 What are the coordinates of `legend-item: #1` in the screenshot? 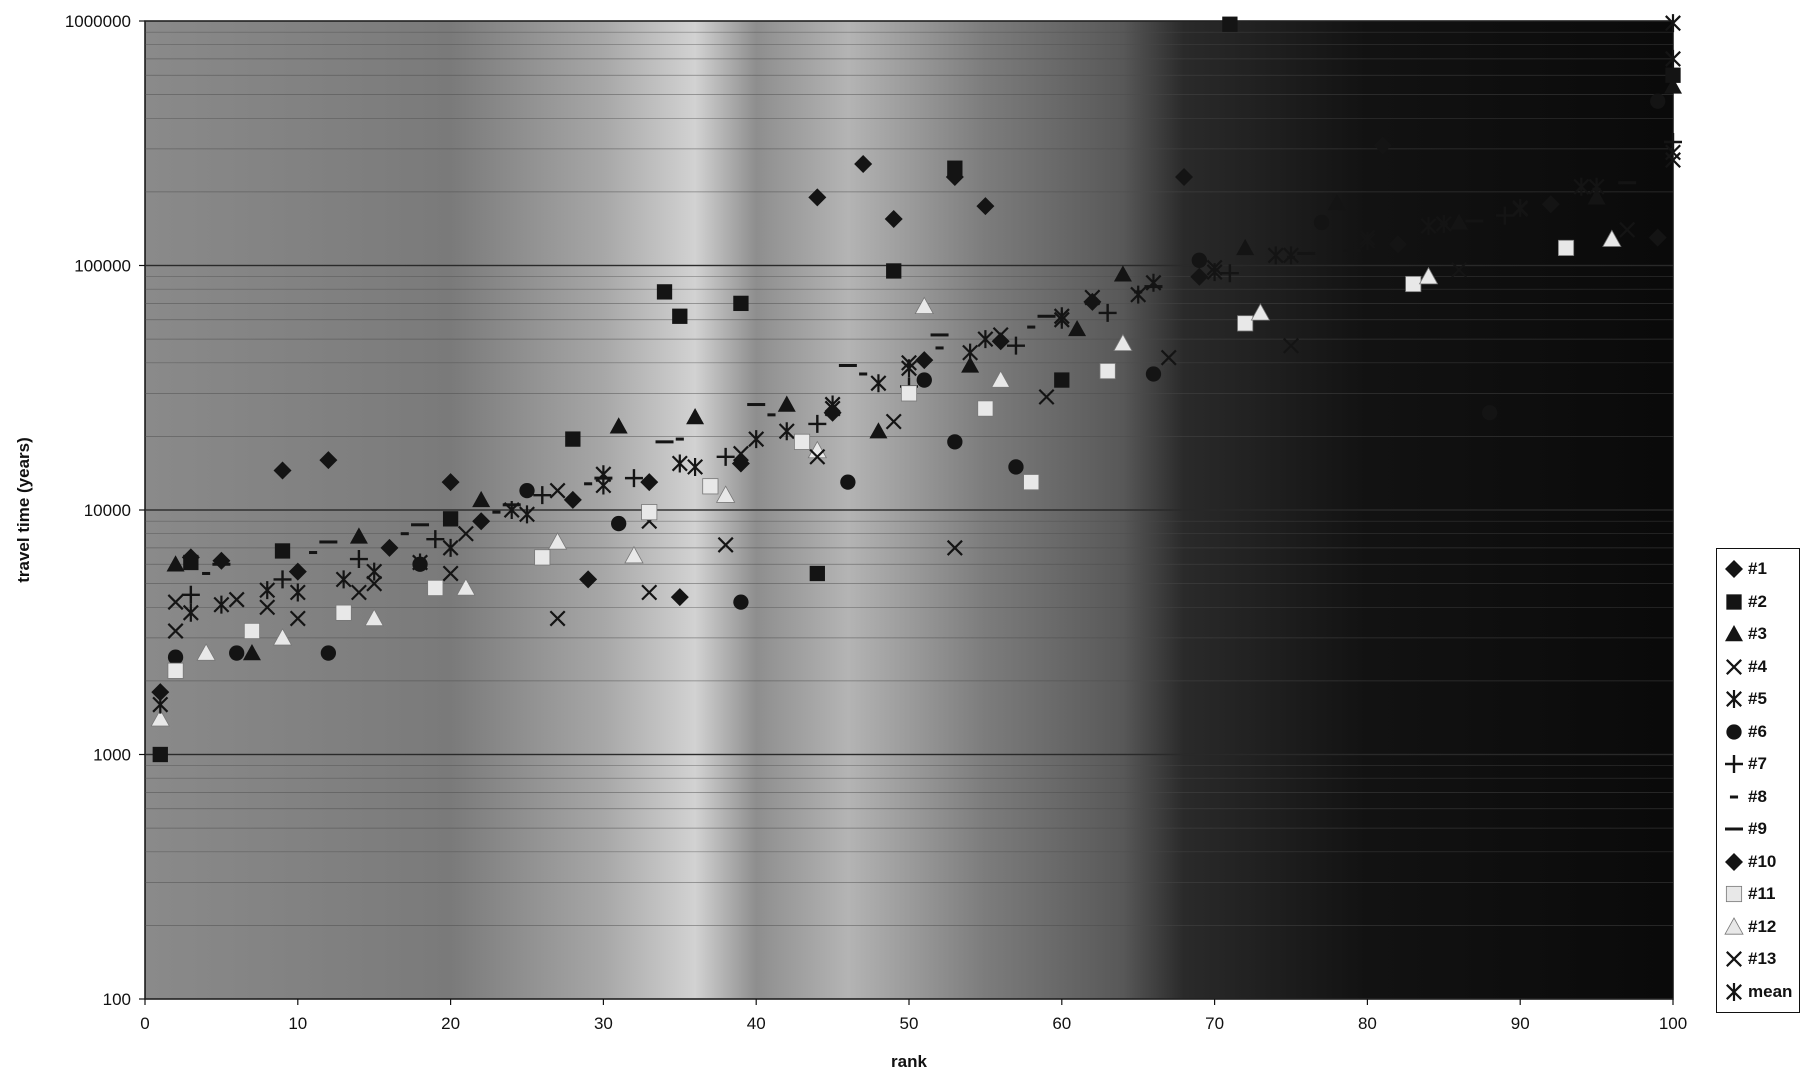 It's located at (1758, 569).